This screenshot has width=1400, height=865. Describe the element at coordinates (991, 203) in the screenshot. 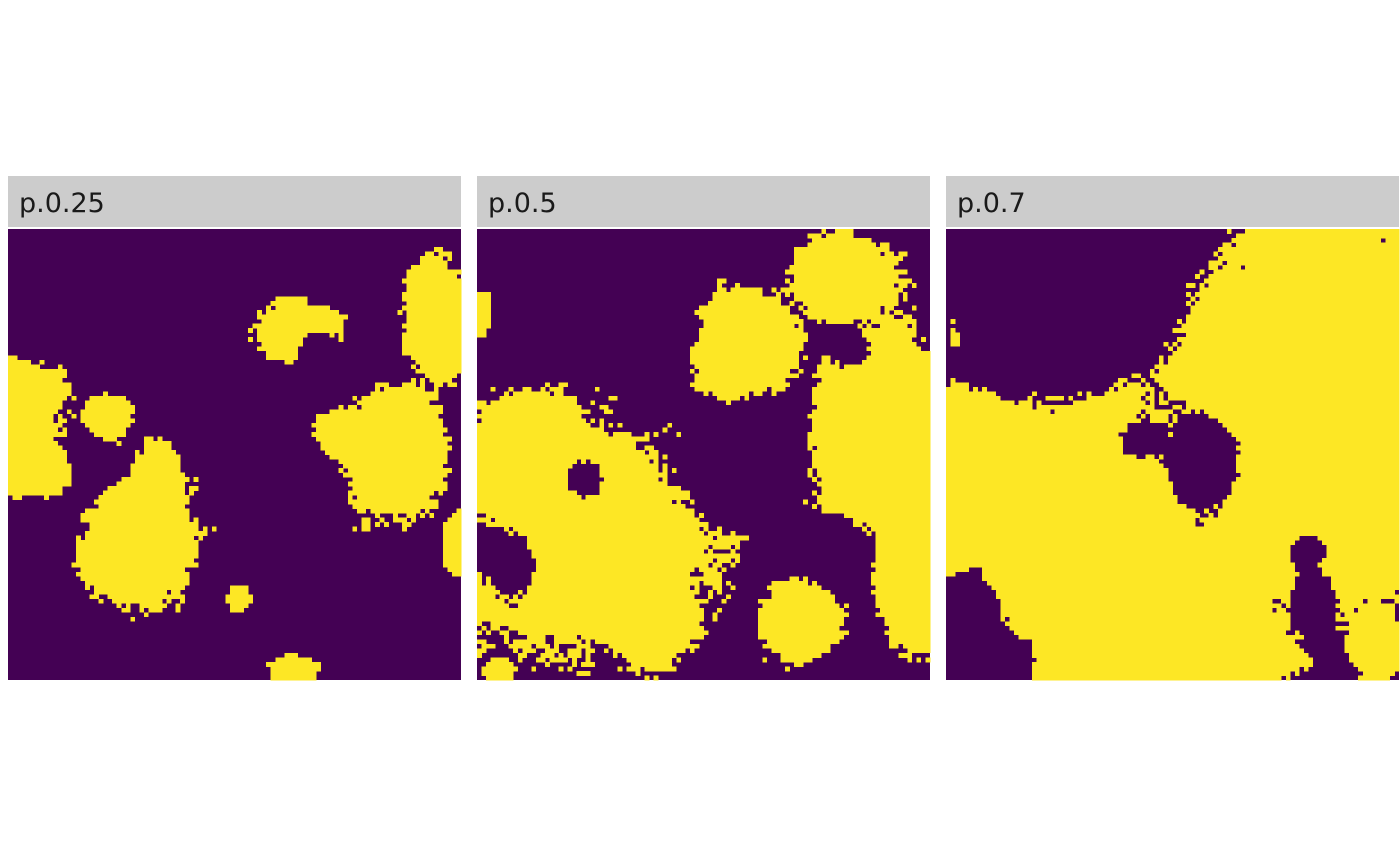

I see `facet-label-3: p.0.7` at that location.